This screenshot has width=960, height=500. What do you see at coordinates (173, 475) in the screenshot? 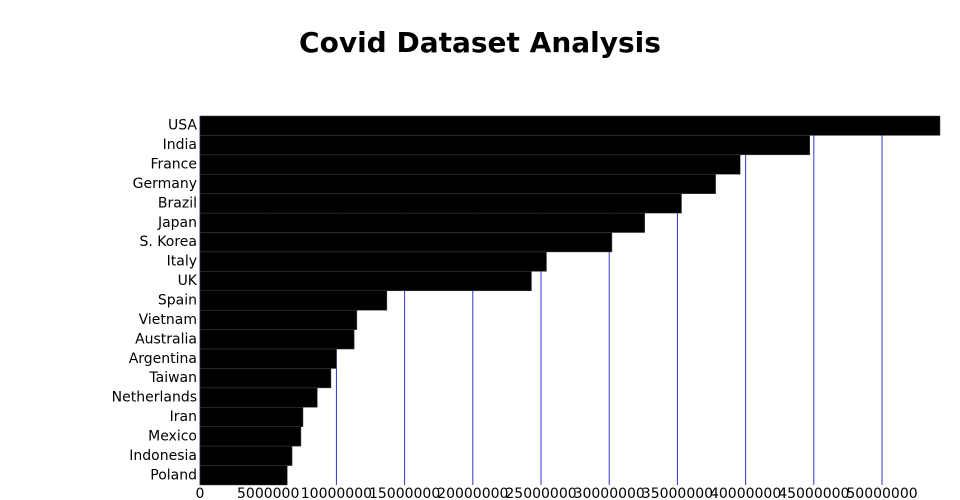
I see `y-tick-label: Poland` at bounding box center [173, 475].